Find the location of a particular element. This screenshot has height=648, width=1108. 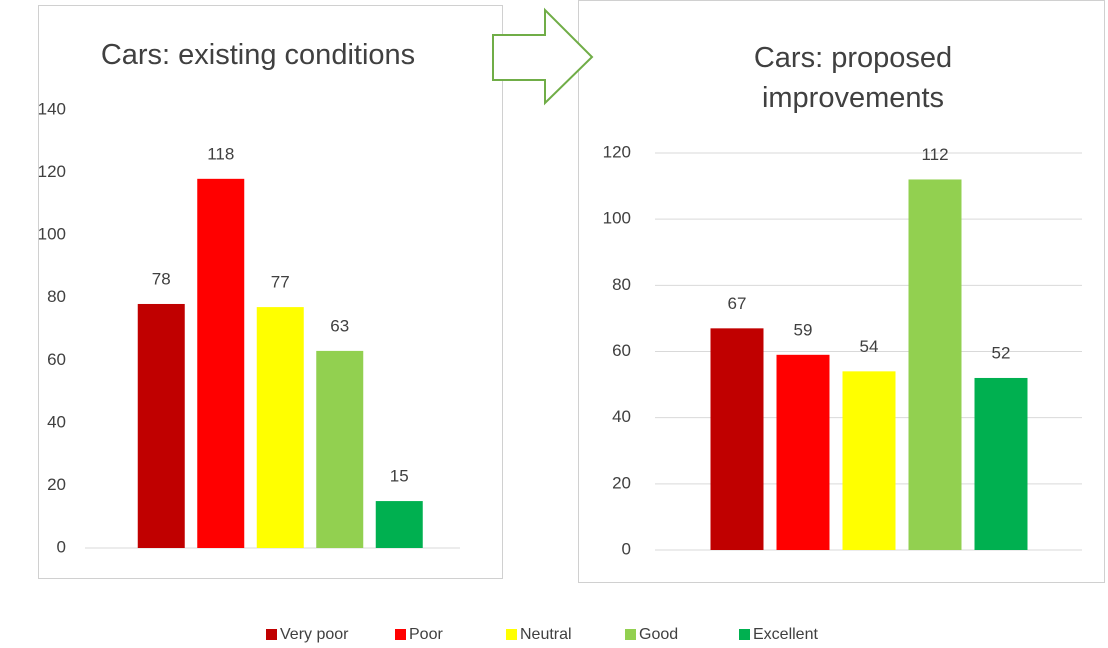

data-label: 78 is located at coordinates (161, 278).